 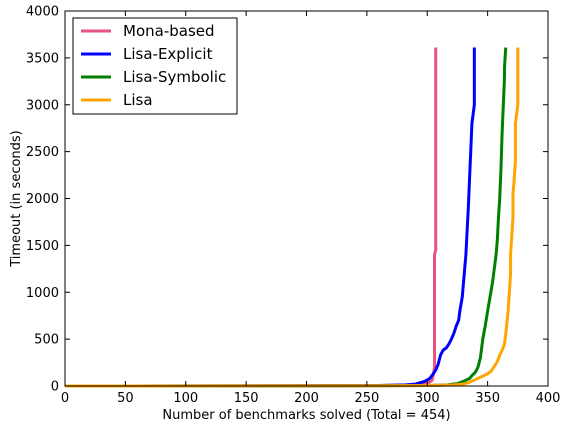 I want to click on y-tick-label: 1000, so click(x=42, y=293).